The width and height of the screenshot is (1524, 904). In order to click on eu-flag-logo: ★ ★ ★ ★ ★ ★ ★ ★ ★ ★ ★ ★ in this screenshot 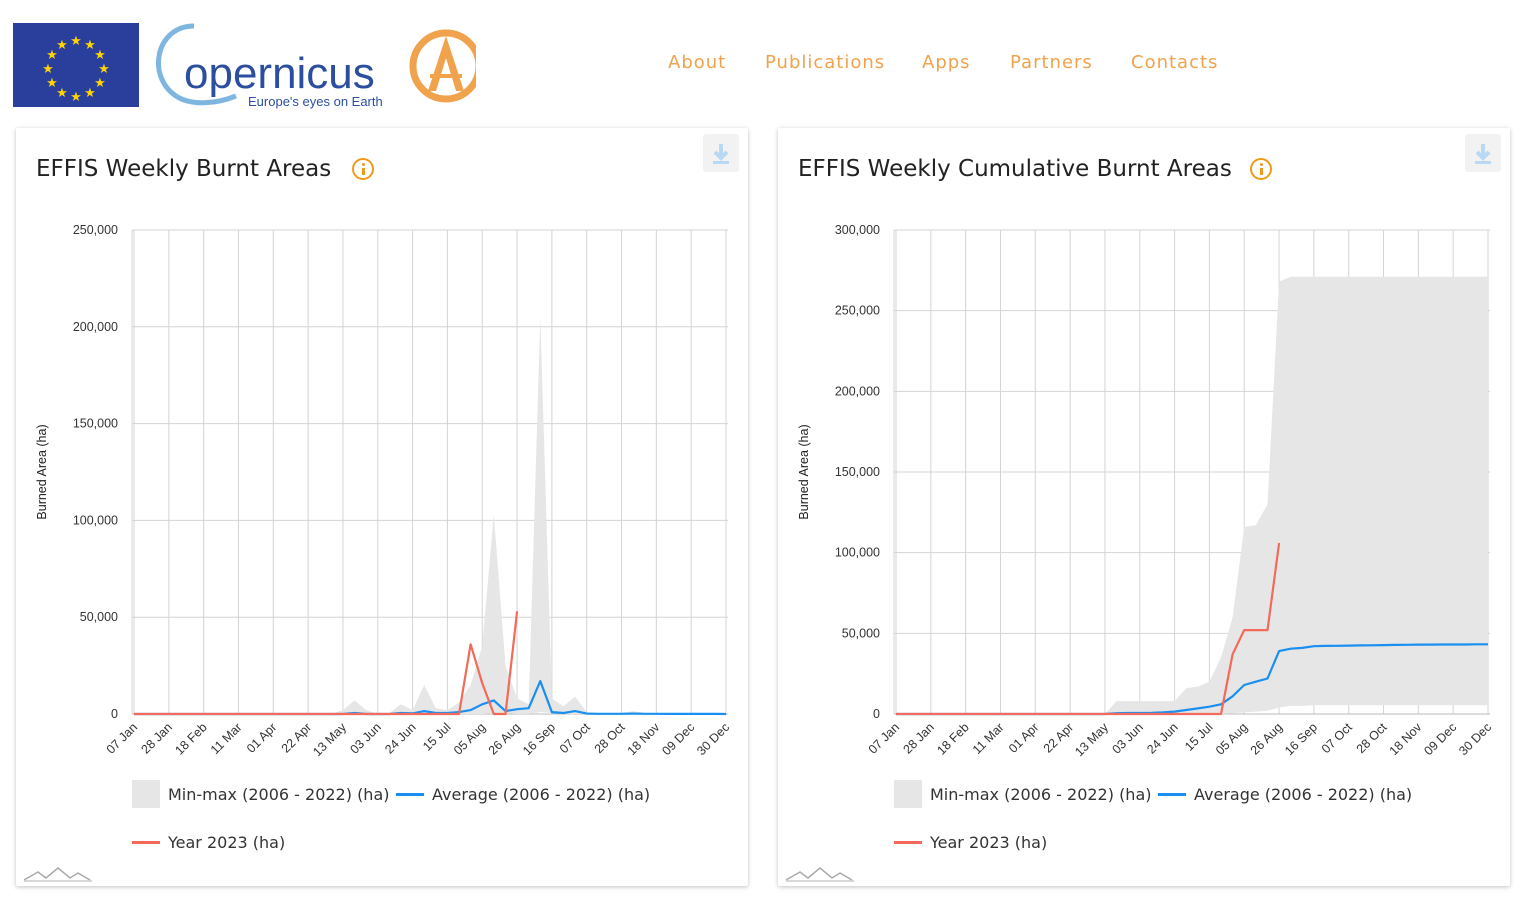, I will do `click(76, 65)`.